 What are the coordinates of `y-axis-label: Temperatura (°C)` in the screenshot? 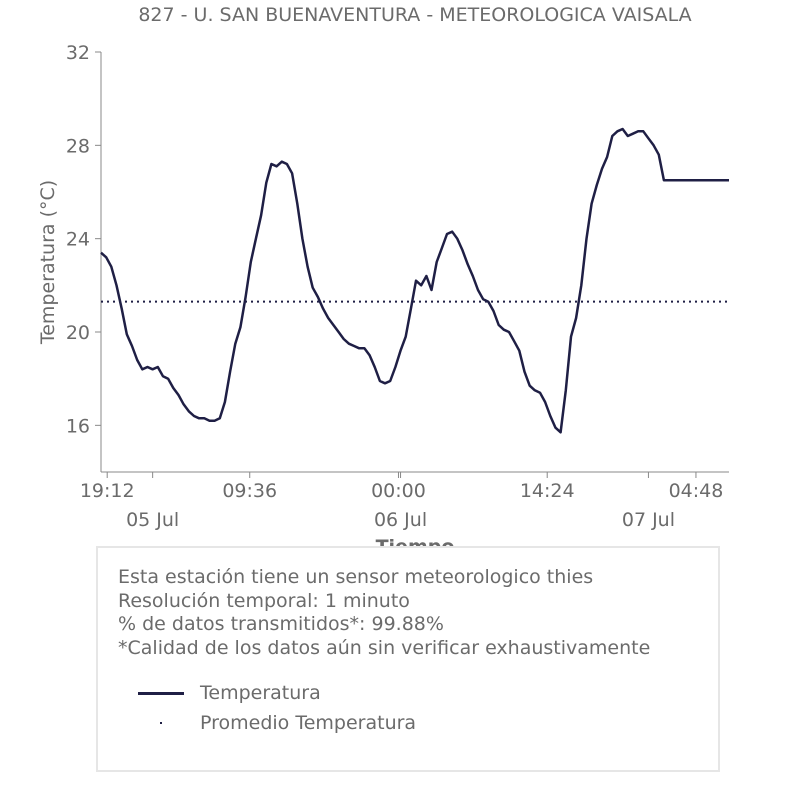 It's located at (48, 262).